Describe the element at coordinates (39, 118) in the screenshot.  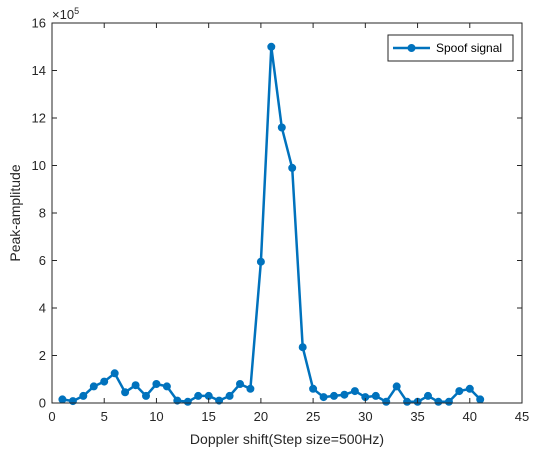
I see `y-tick-label: 12` at that location.